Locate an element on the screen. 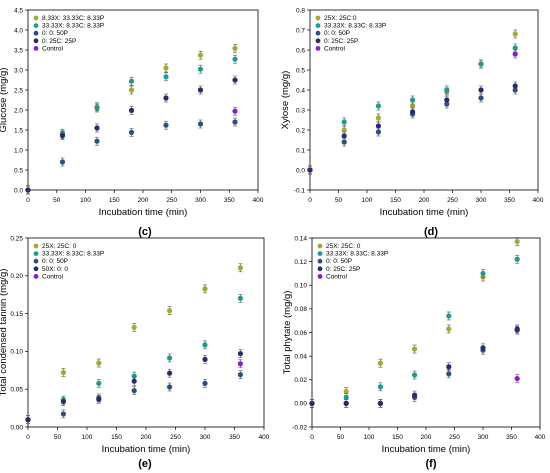 This screenshot has width=550, height=473. y-tick-label: 4.5 is located at coordinates (18, 10).